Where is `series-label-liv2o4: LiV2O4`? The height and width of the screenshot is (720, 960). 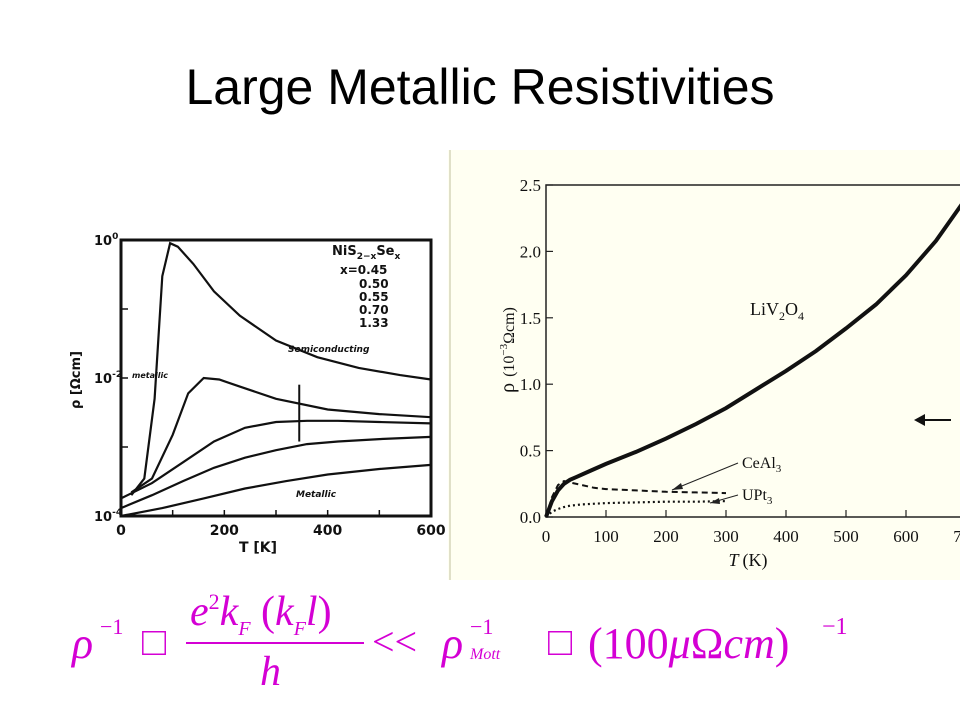
series-label-liv2o4: LiV2O4 is located at coordinates (777, 311).